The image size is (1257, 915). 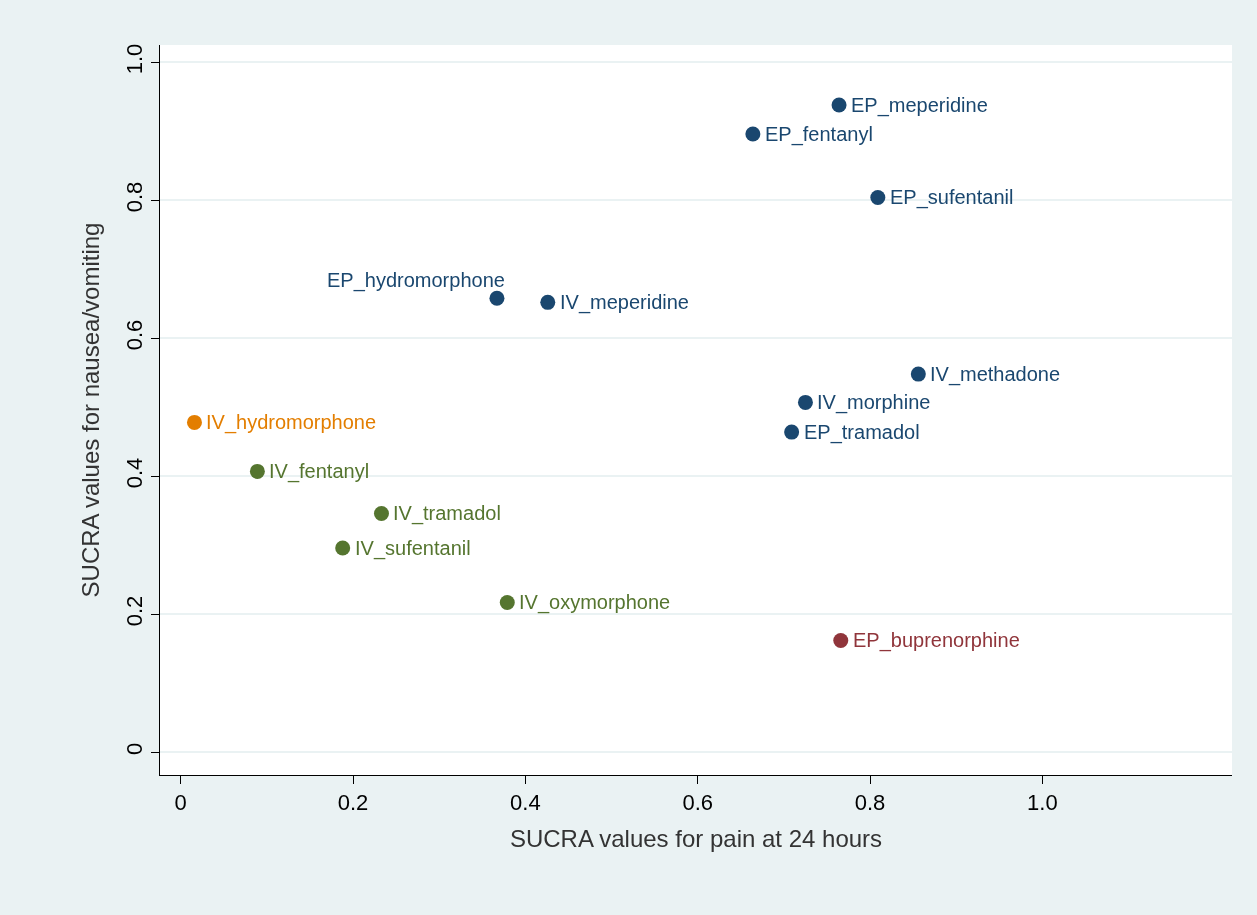 I want to click on x-tick-label: 0.2, so click(x=353, y=803).